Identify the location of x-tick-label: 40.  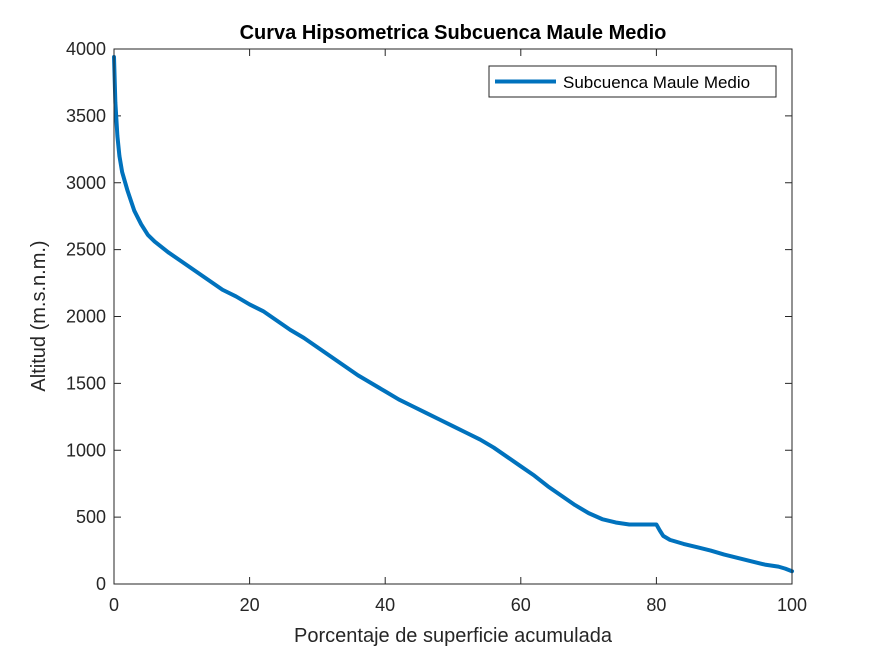
(385, 605).